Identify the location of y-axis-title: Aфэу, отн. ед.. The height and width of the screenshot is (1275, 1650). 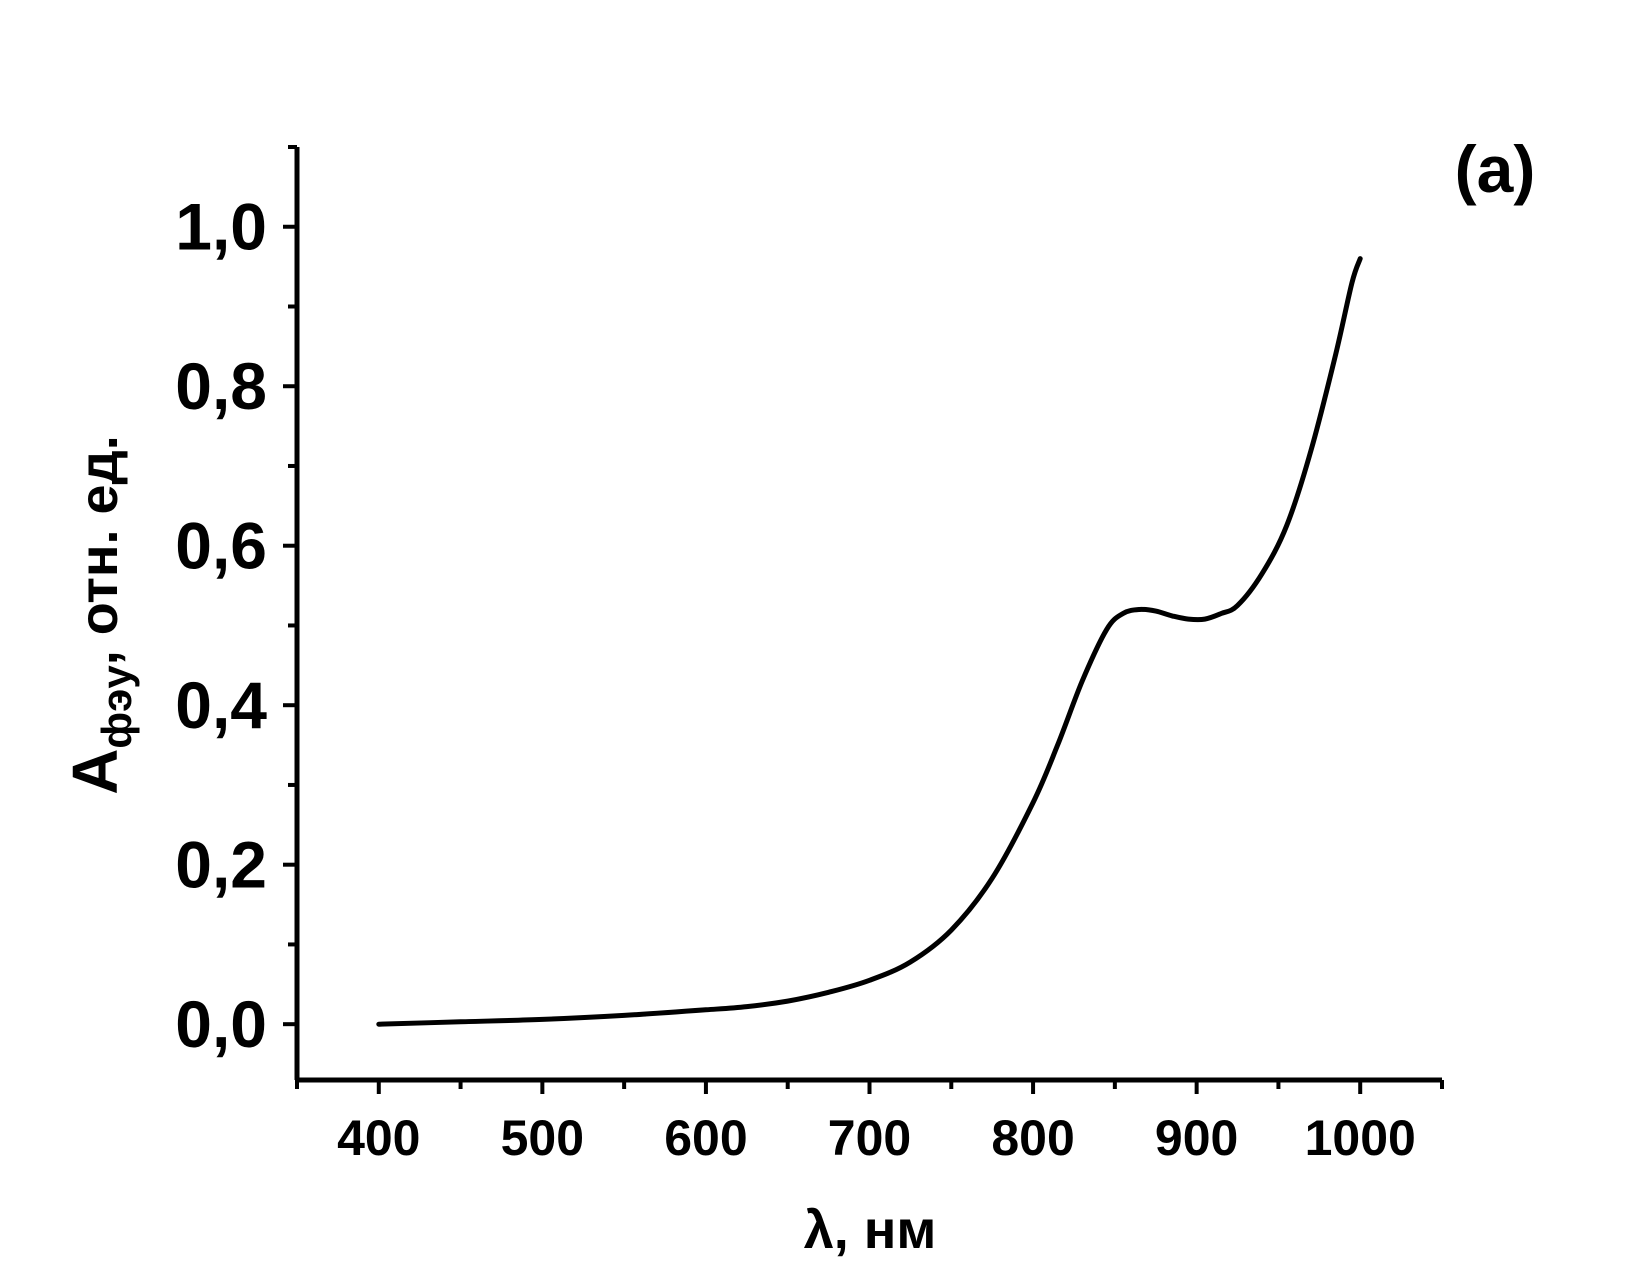
(99, 615).